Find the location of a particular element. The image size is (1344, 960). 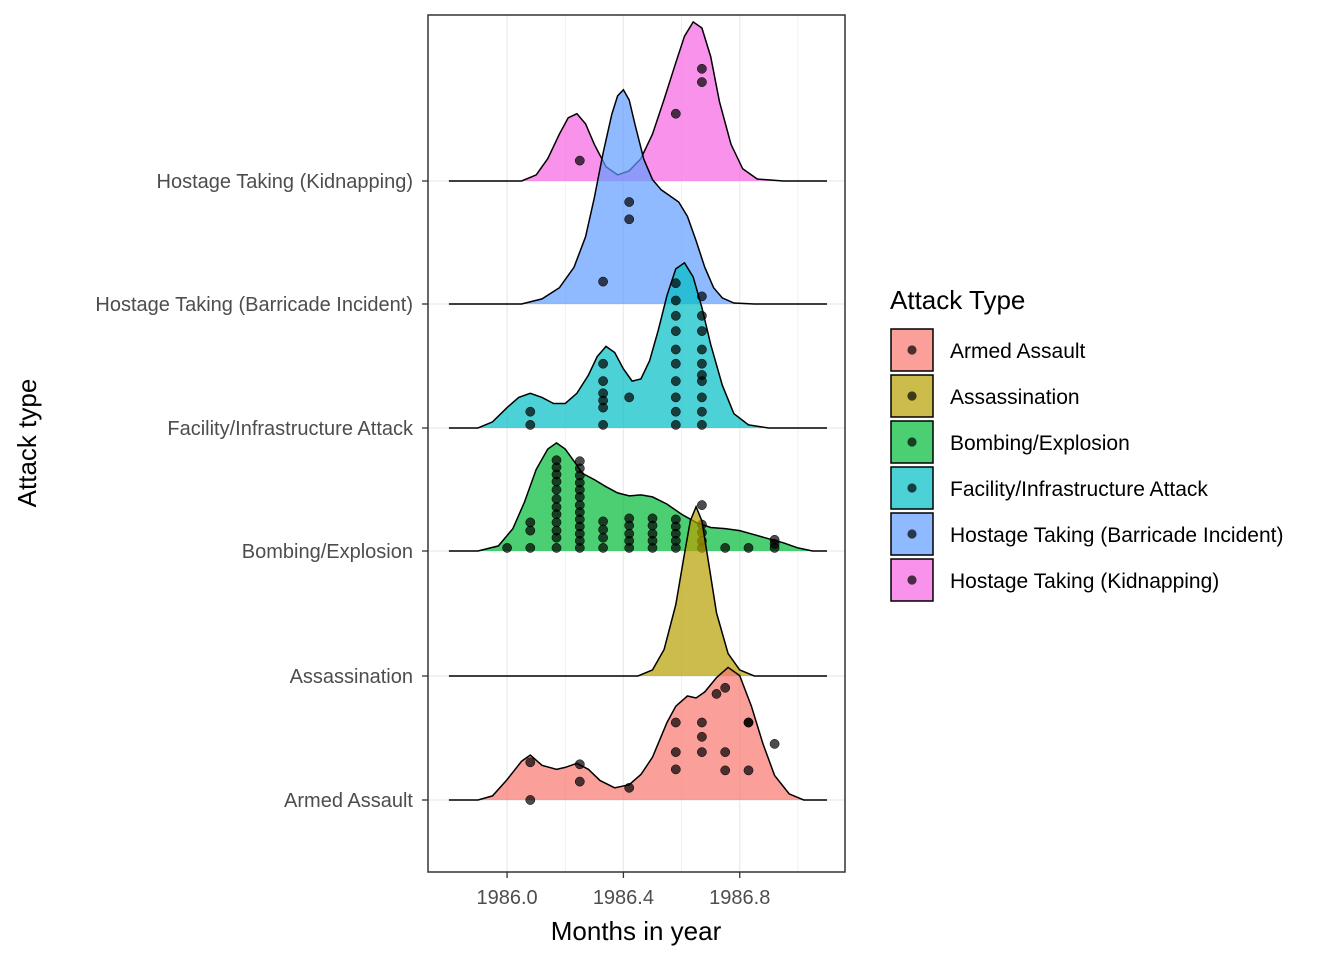

ridge-armed-assault is located at coordinates (637, 735).